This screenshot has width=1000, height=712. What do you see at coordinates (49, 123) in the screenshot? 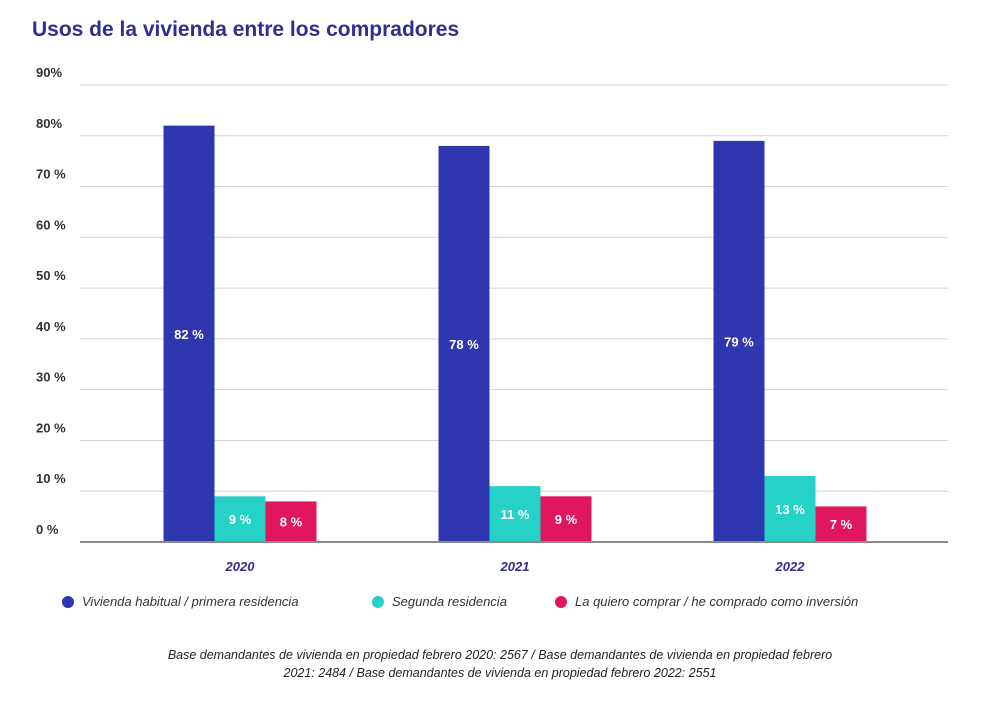
I see `y-tick-label: 80%` at bounding box center [49, 123].